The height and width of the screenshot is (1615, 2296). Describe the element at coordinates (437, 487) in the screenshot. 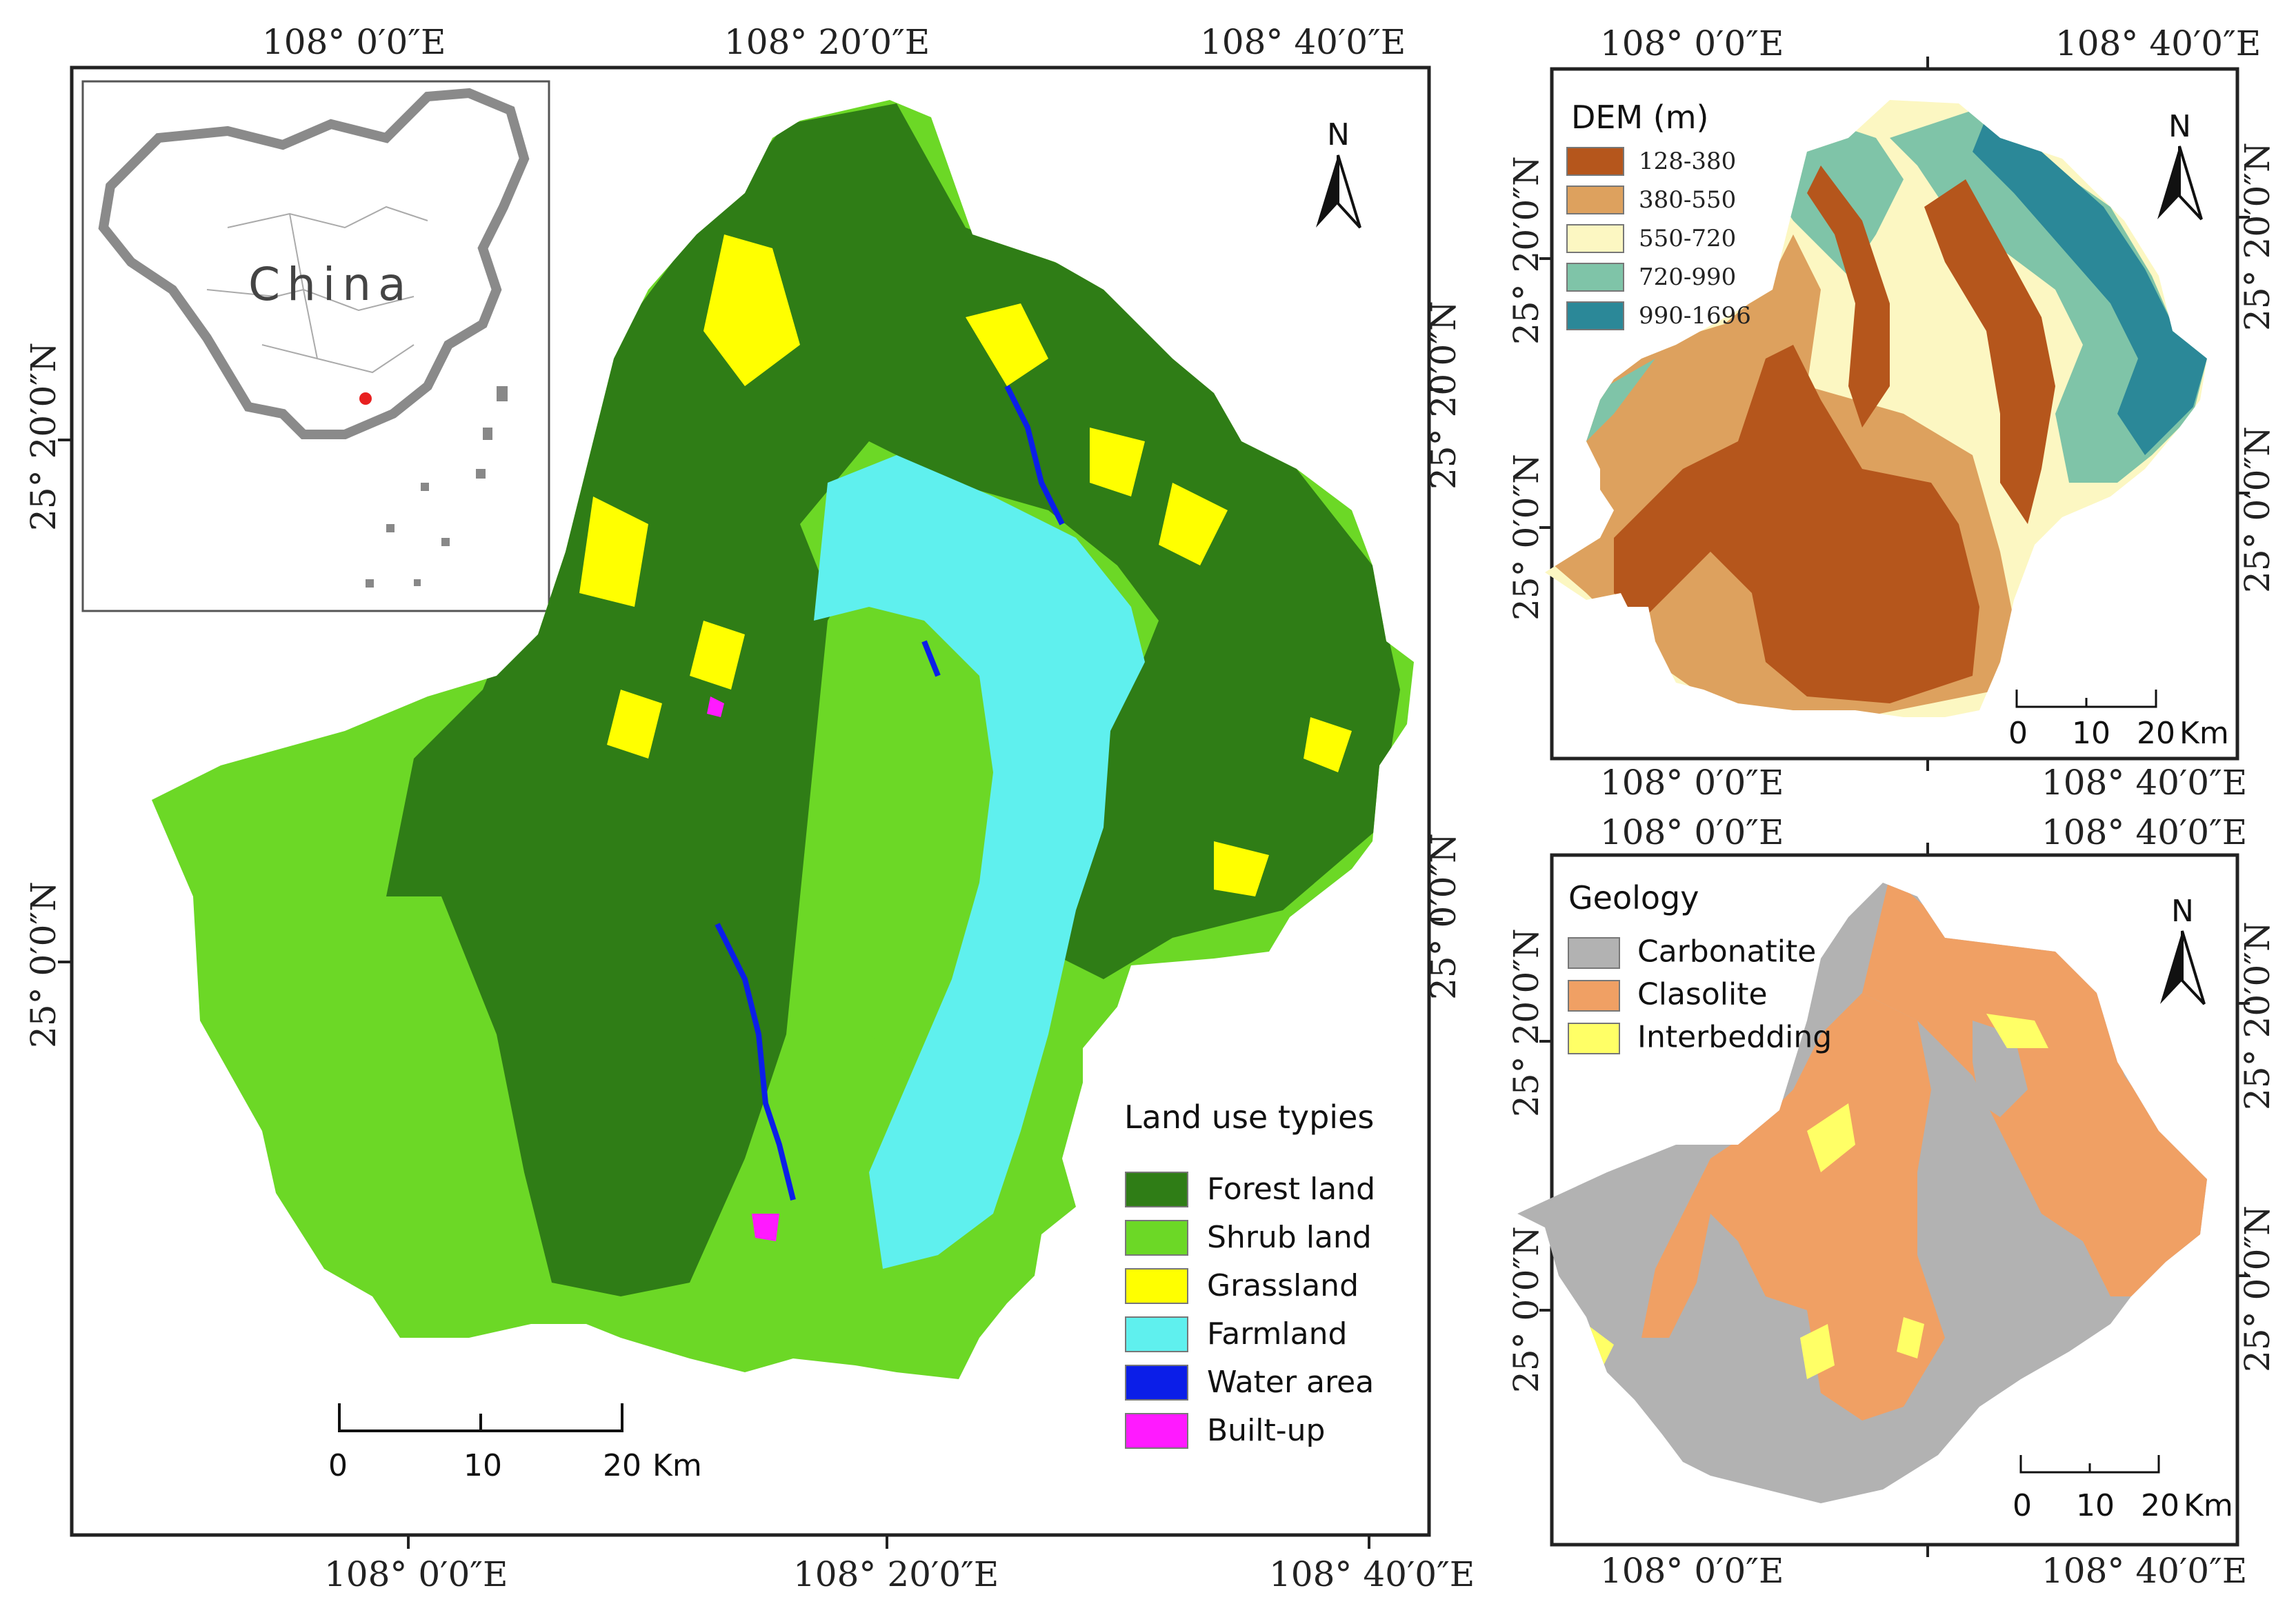

I see `islands` at that location.